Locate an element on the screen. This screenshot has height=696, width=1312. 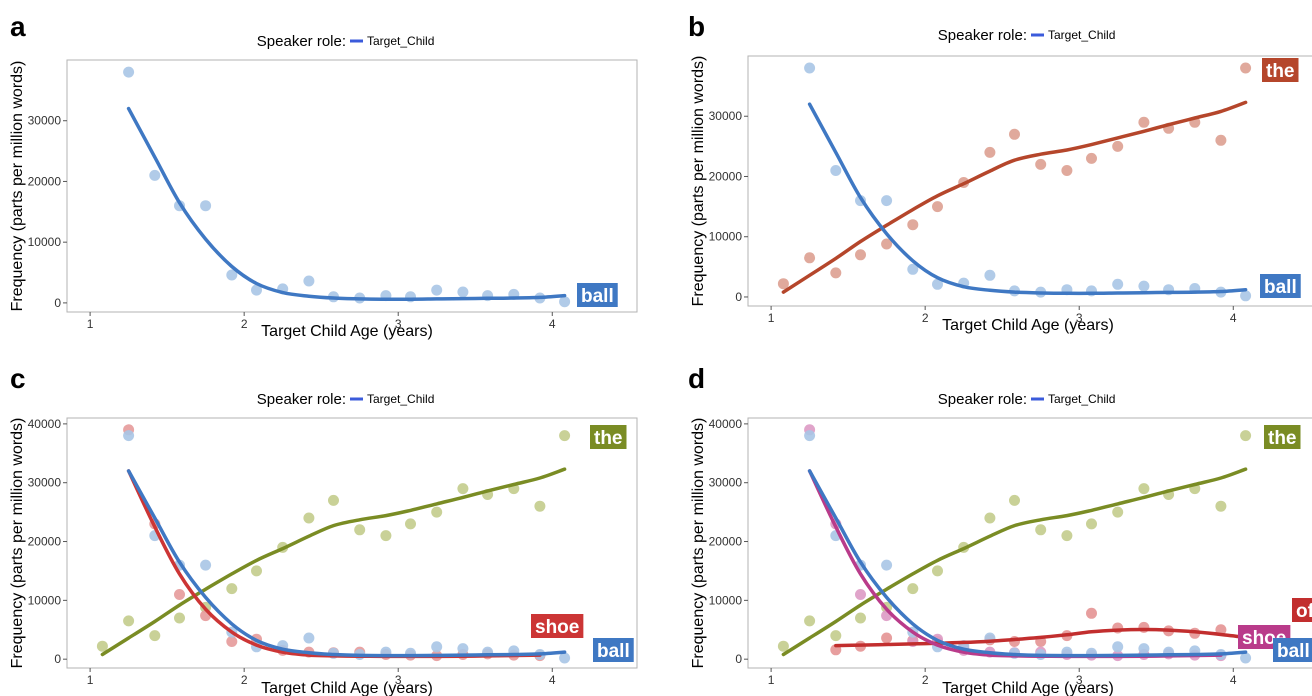
legend-title: Speaker role: is located at coordinates (982, 399).